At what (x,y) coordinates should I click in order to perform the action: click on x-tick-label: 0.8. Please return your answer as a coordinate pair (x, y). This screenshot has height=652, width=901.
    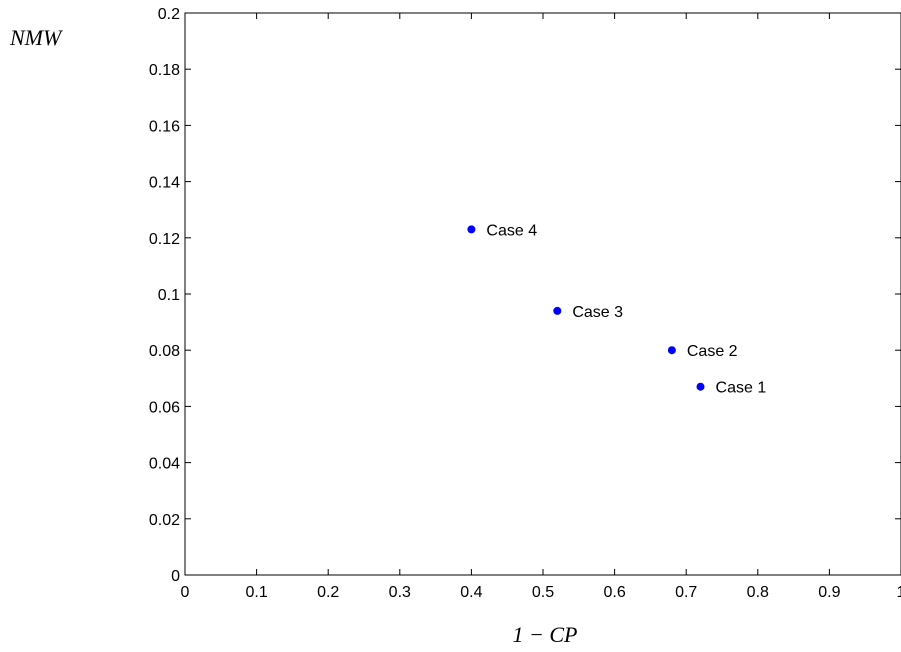
    Looking at the image, I should click on (758, 592).